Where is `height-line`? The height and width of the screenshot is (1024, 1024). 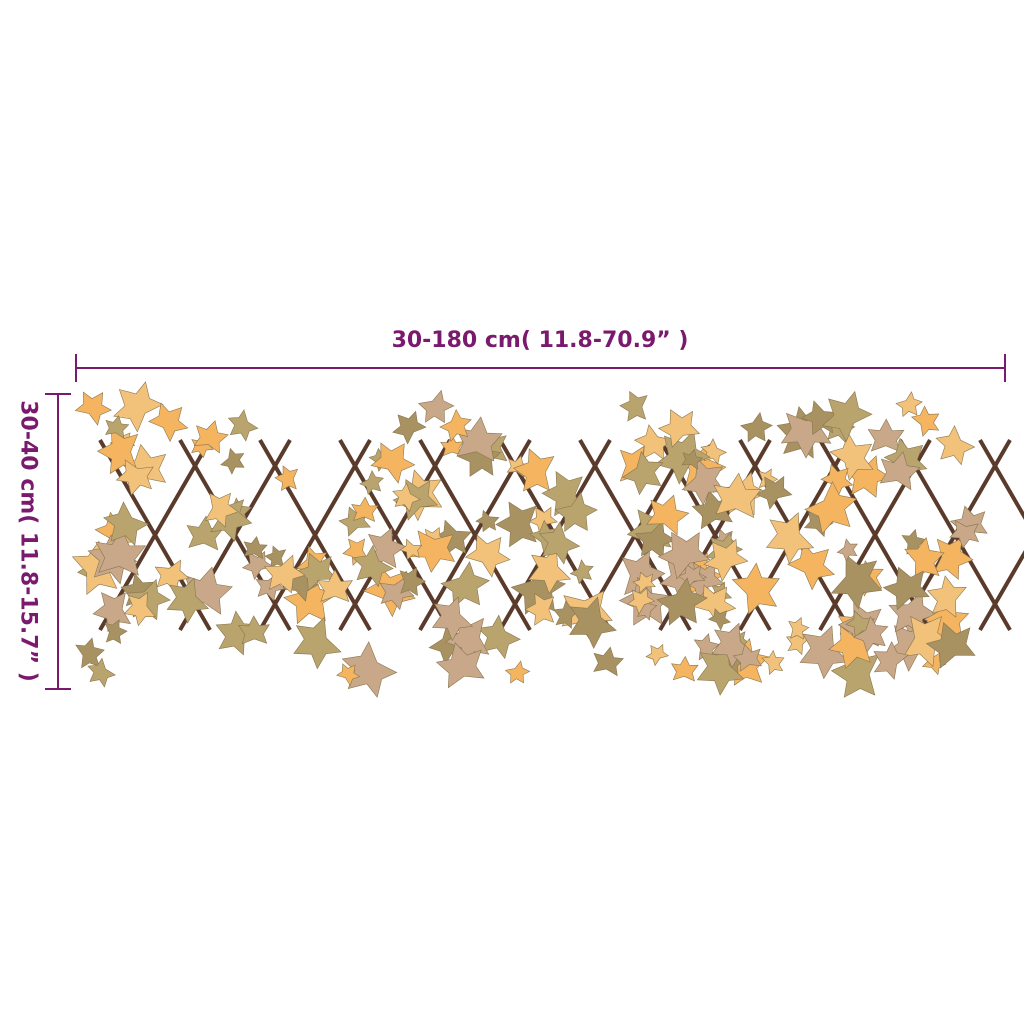
height-line is located at coordinates (58, 541).